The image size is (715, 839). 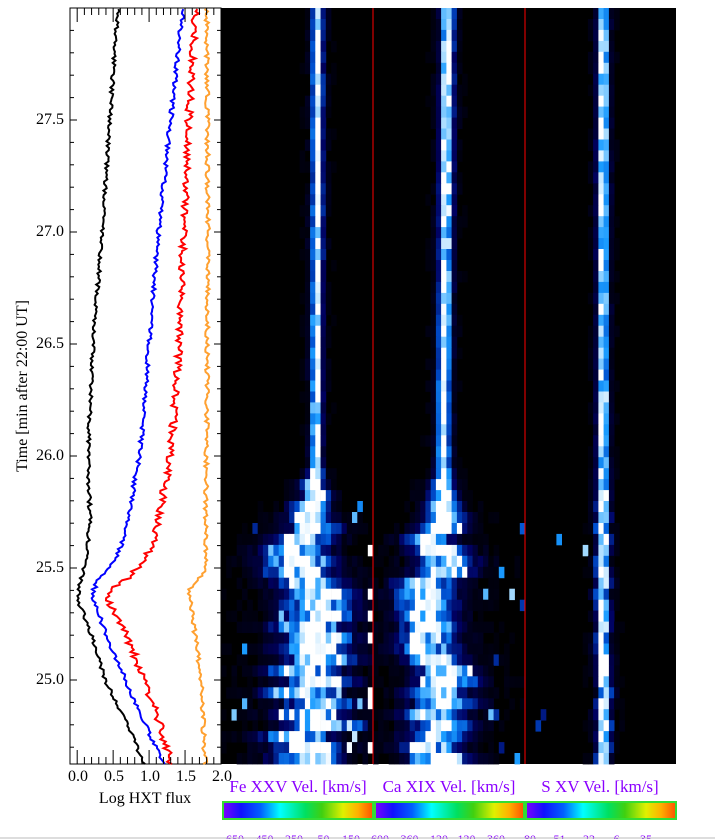 What do you see at coordinates (467, 835) in the screenshot?
I see `colorbar-tick-label: 120` at bounding box center [467, 835].